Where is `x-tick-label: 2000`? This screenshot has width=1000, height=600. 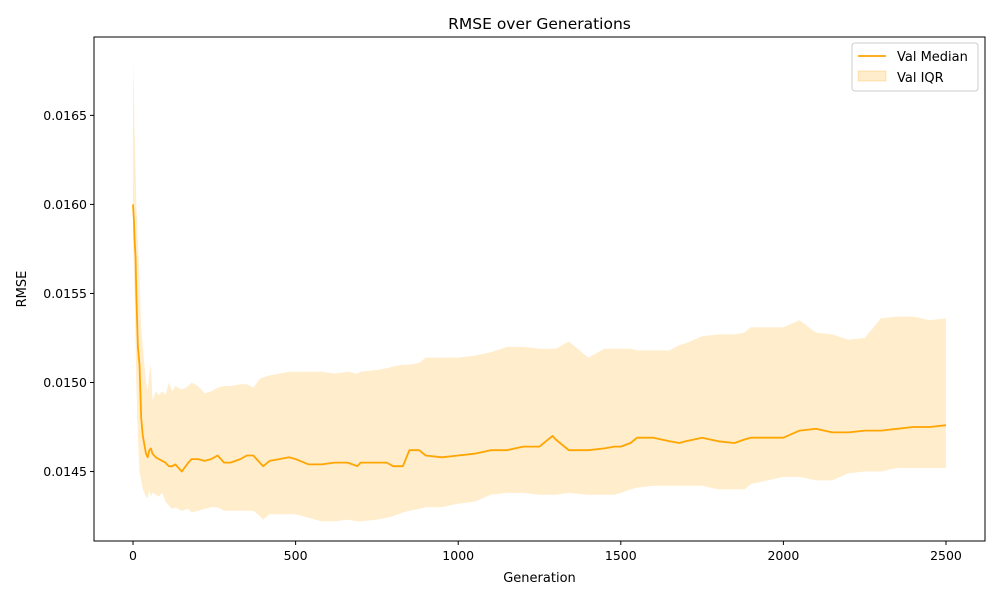 x-tick-label: 2000 is located at coordinates (783, 555).